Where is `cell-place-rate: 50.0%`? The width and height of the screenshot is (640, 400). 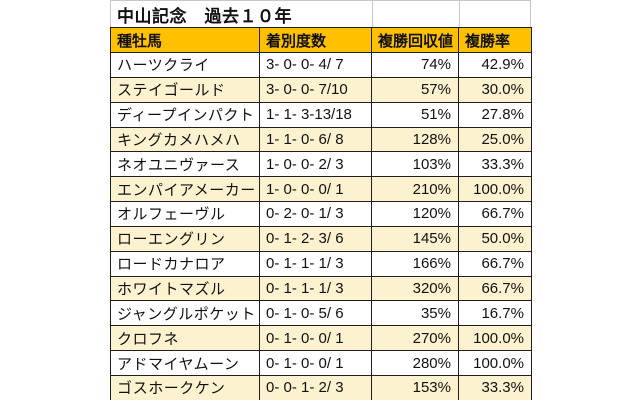
cell-place-rate: 50.0% is located at coordinates (495, 238).